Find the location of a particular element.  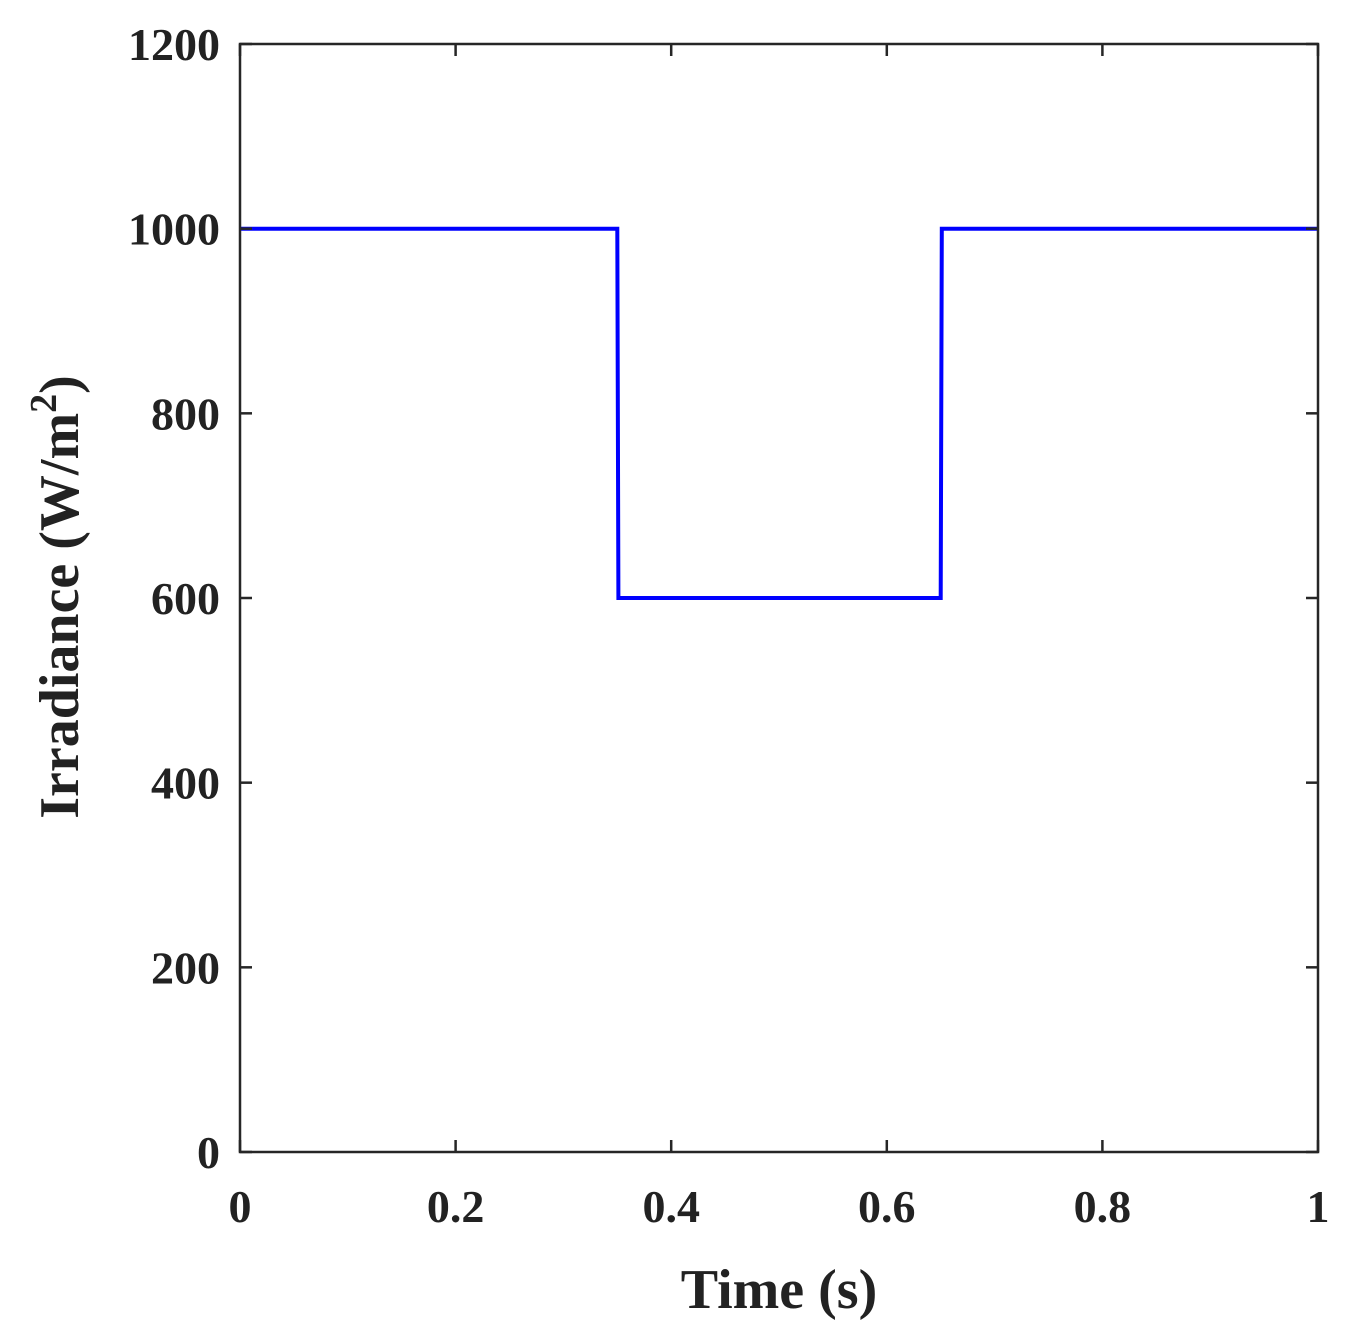

x-tick-label: 0.4 is located at coordinates (671, 1206).